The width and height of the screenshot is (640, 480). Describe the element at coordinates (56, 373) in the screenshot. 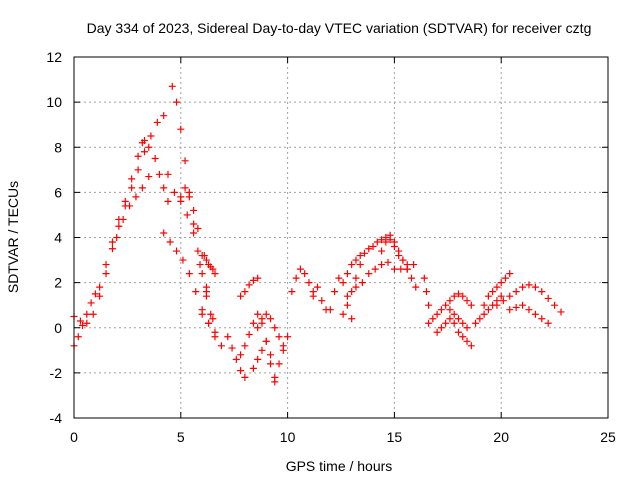

I see `y-tick-label: -2` at that location.